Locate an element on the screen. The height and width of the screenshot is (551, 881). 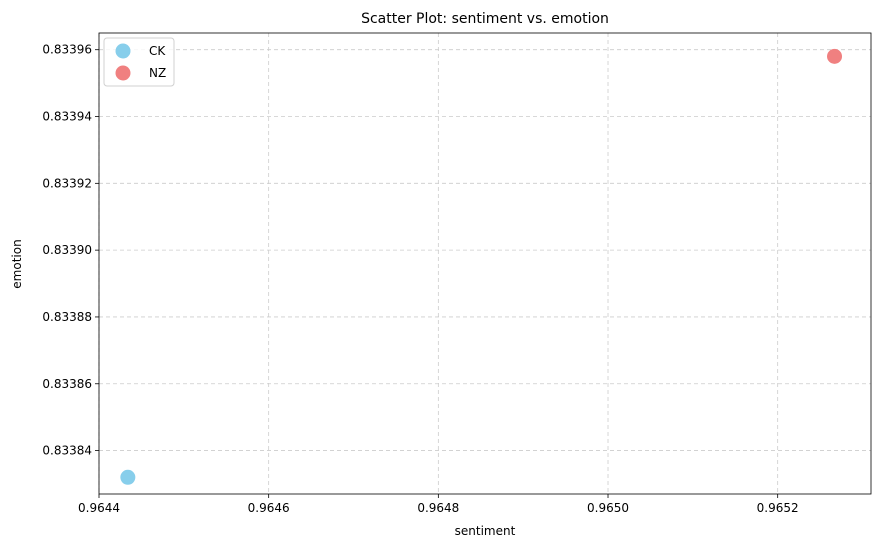
y-tick-label: 0.83390 is located at coordinates (67, 250).